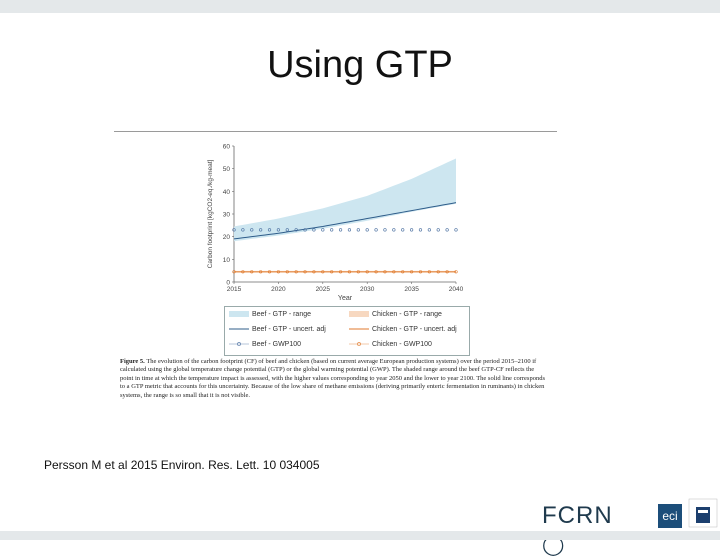  I want to click on top-border-bar, so click(360, 6).